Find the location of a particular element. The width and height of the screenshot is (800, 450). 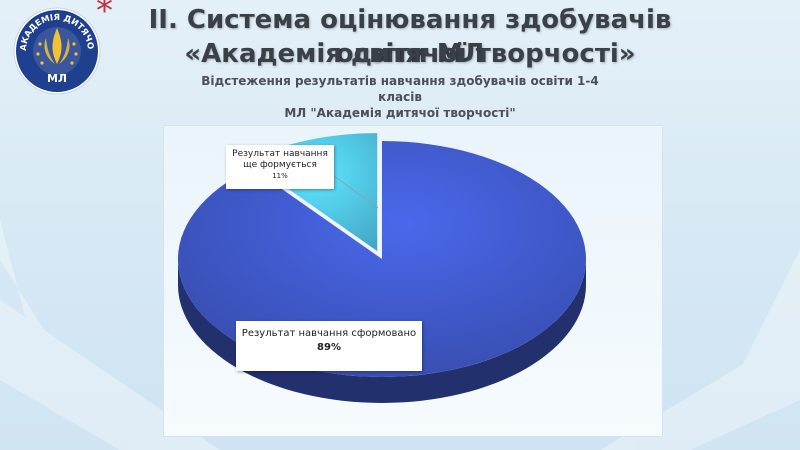

leader-line-small-slice is located at coordinates (356, 192).